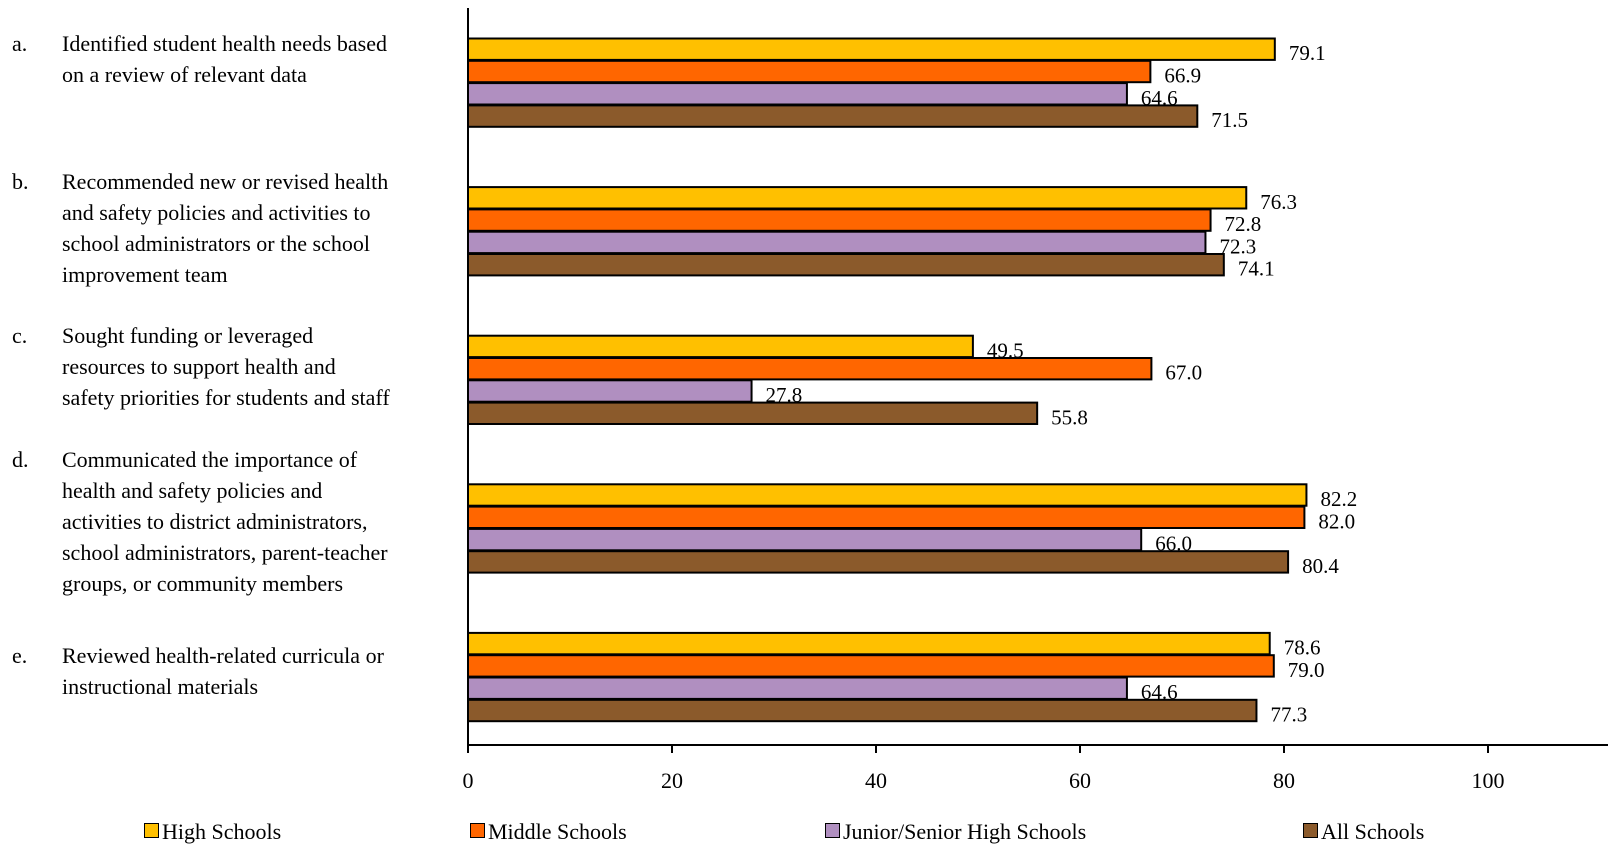 Image resolution: width=1608 pixels, height=868 pixels. Describe the element at coordinates (876, 780) in the screenshot. I see `x-tick-label: 40` at that location.